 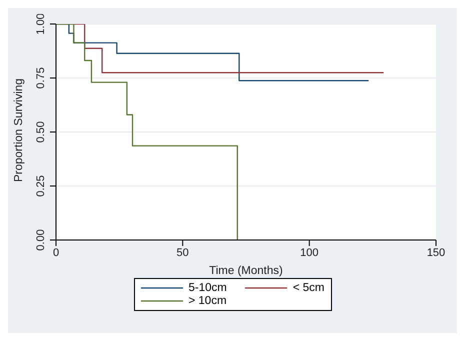 What do you see at coordinates (308, 288) in the screenshot?
I see `legend-label: < 5cm` at bounding box center [308, 288].